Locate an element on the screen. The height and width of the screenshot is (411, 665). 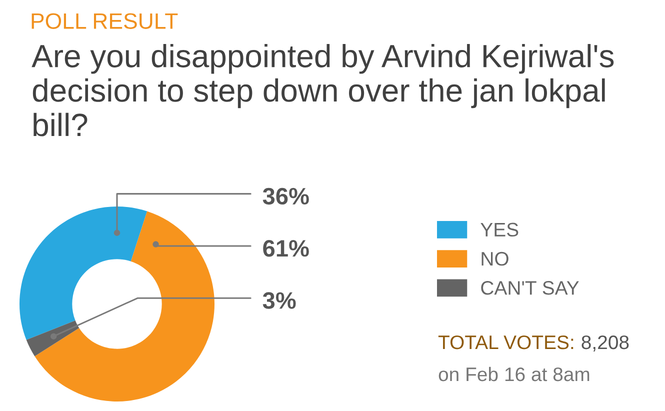
data-label: 61% is located at coordinates (286, 248).